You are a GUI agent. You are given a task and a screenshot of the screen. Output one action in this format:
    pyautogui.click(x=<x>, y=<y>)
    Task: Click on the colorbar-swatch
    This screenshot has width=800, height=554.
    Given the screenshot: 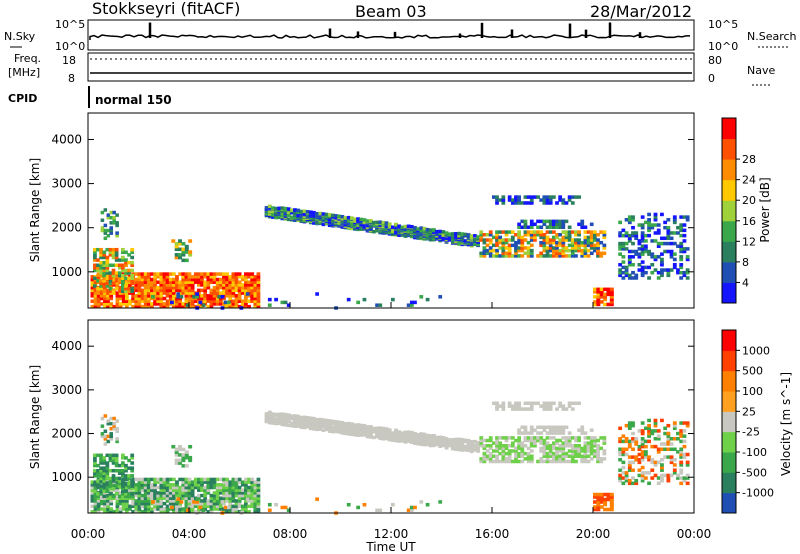 What is the action you would take?
    pyautogui.click(x=729, y=340)
    